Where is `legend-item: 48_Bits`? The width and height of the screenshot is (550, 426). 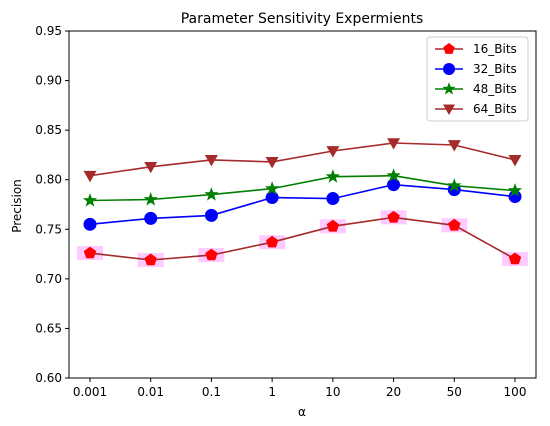
legend-item: 48_Bits is located at coordinates (476, 89).